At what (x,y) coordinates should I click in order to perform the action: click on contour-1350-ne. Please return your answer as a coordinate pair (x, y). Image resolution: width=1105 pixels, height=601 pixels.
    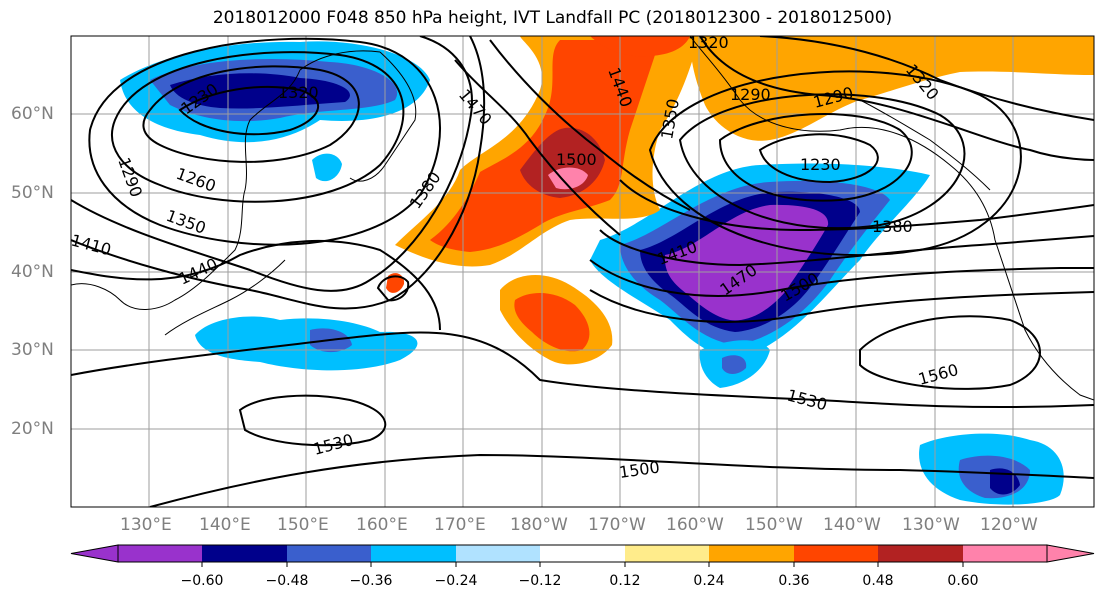
    Looking at the image, I should click on (896, 98).